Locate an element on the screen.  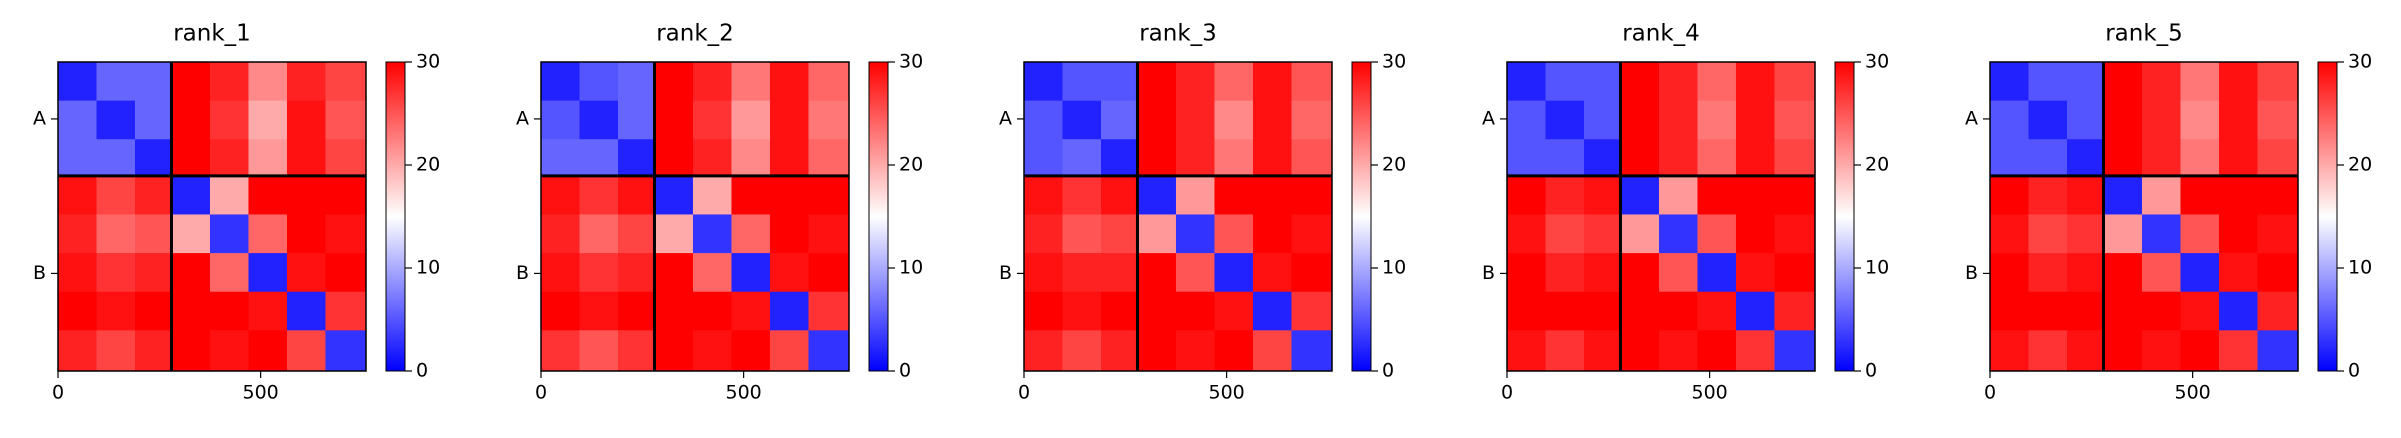
panel: rank_5 0 500 A B 0 10 20 30 is located at coordinates (2168, 212).